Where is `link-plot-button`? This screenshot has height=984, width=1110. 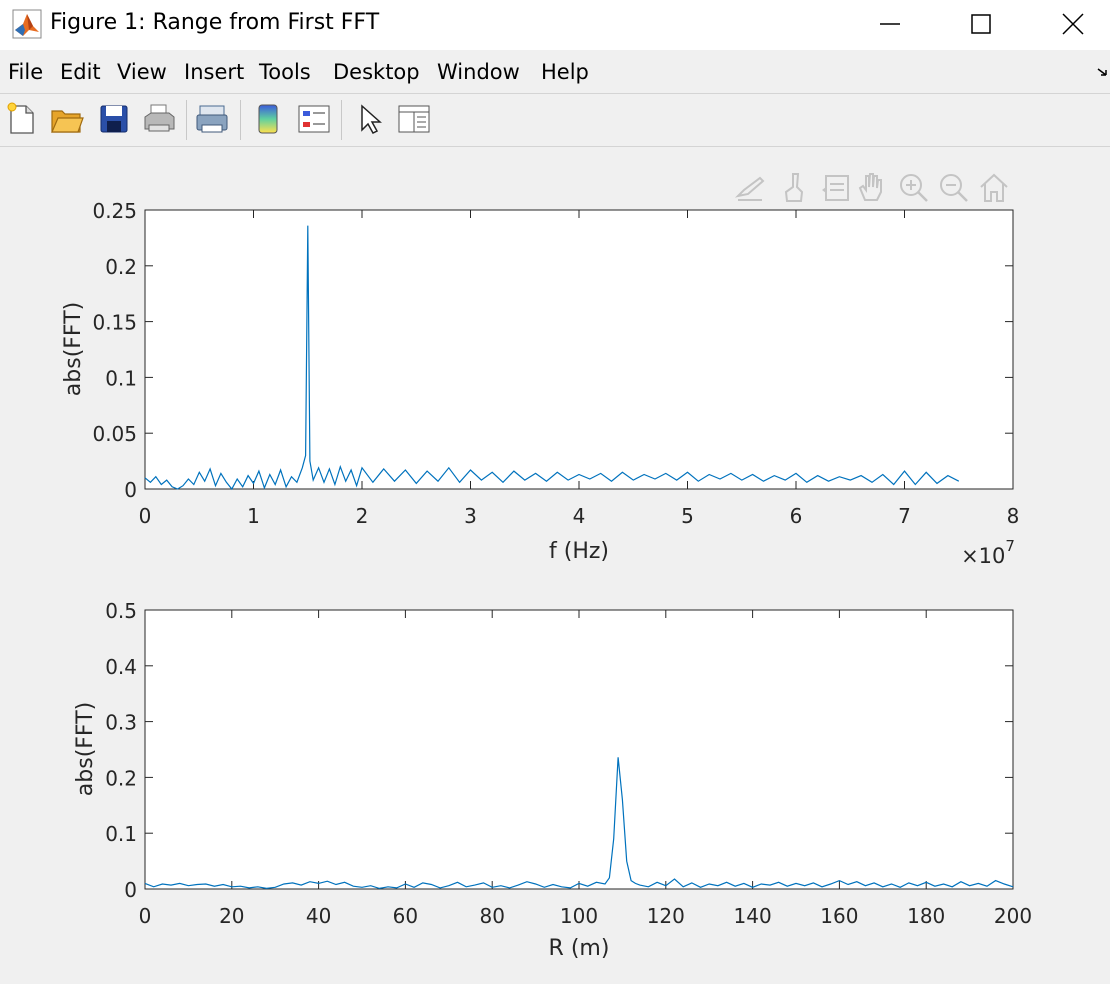
link-plot-button is located at coordinates (212, 119).